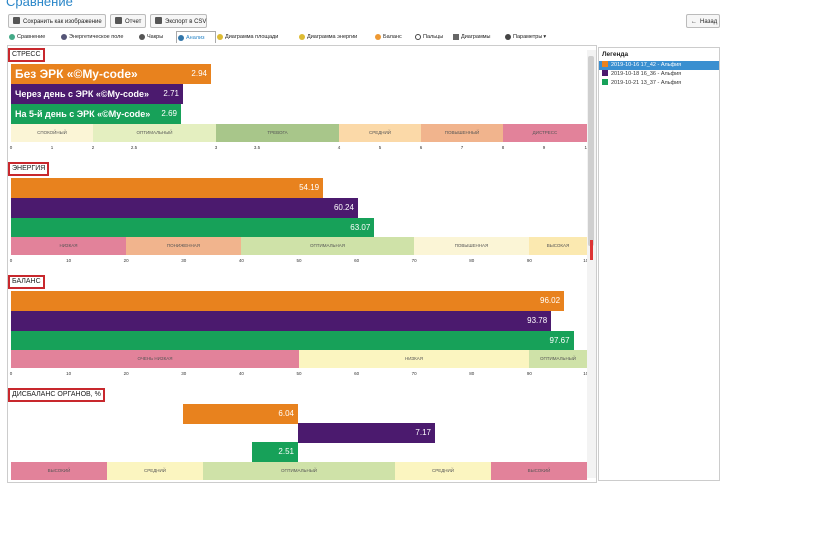 The image size is (816, 533). I want to click on tab-fingers: Пальцы, so click(433, 37).